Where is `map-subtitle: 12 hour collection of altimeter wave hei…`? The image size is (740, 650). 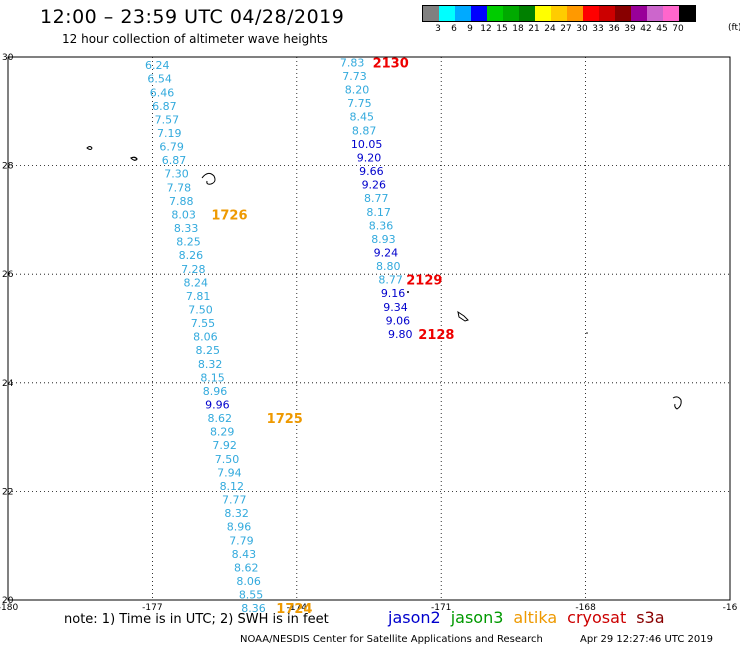 map-subtitle: 12 hour collection of altimeter wave hei… is located at coordinates (195, 39).